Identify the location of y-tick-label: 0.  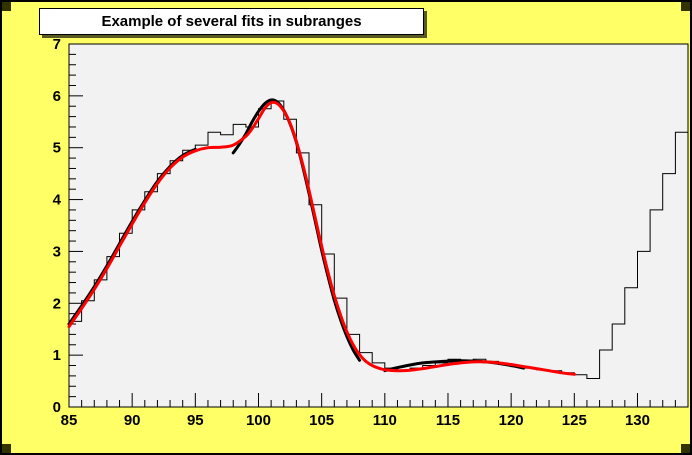
(57, 407).